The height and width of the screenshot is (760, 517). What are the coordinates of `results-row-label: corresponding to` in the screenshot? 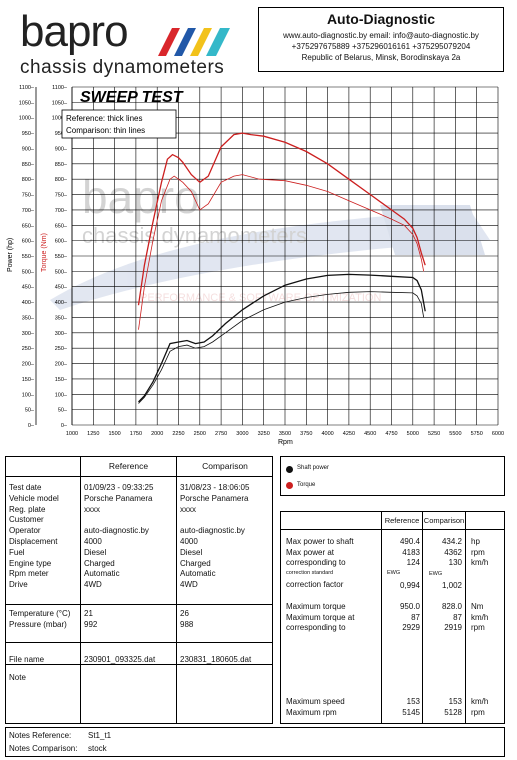 It's located at (316, 627).